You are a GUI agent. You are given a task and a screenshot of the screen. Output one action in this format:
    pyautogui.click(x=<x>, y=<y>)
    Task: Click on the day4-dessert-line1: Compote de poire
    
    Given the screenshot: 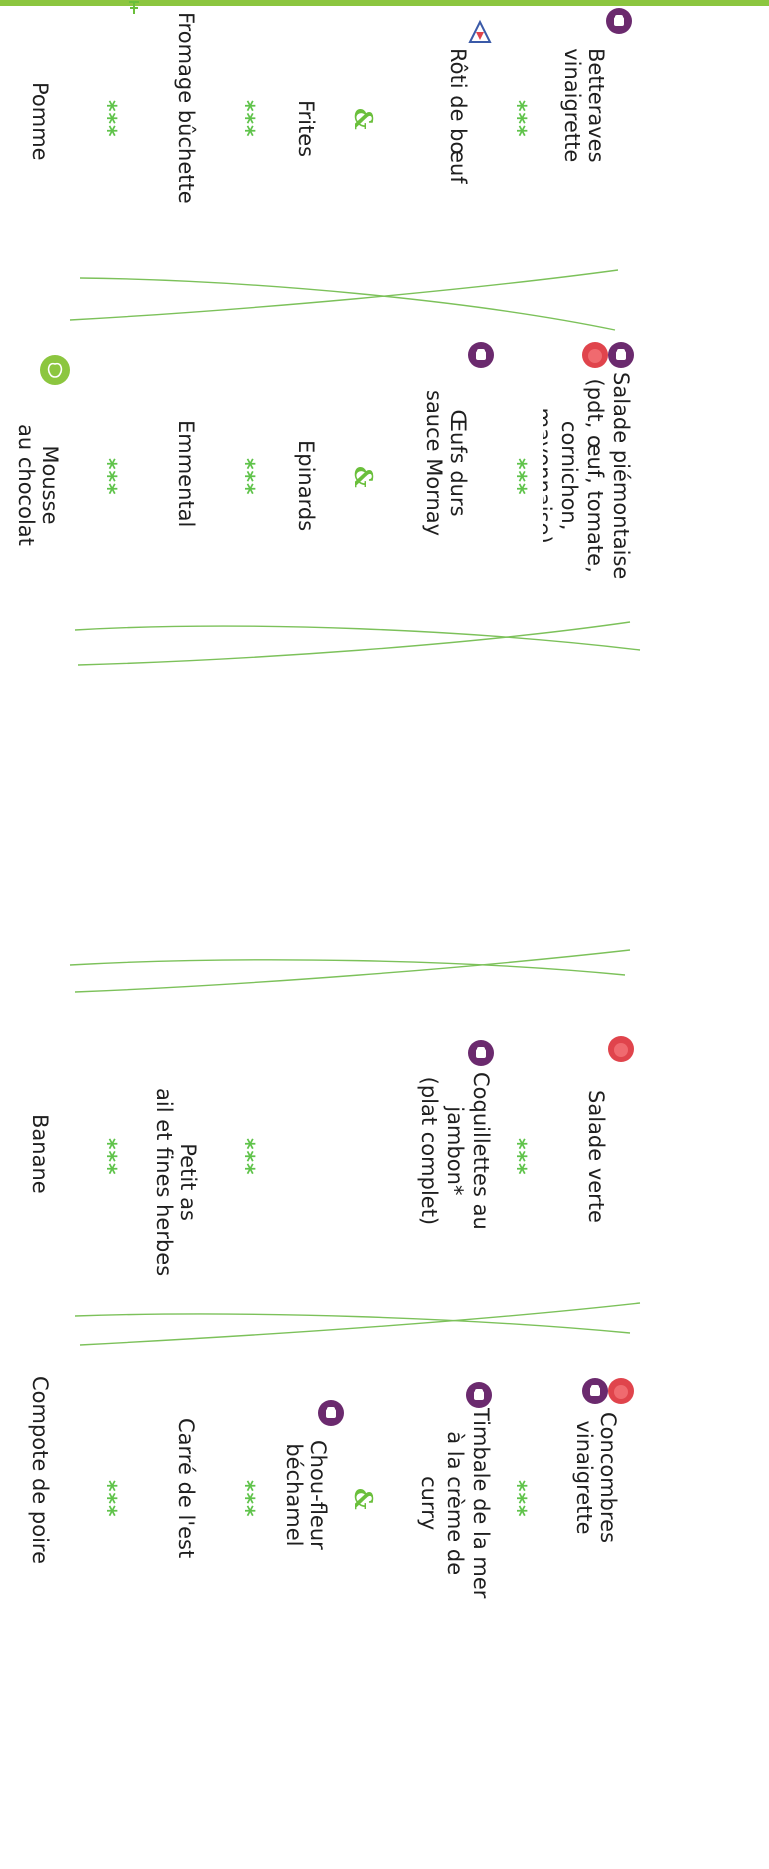 What is the action you would take?
    pyautogui.click(x=40, y=1470)
    